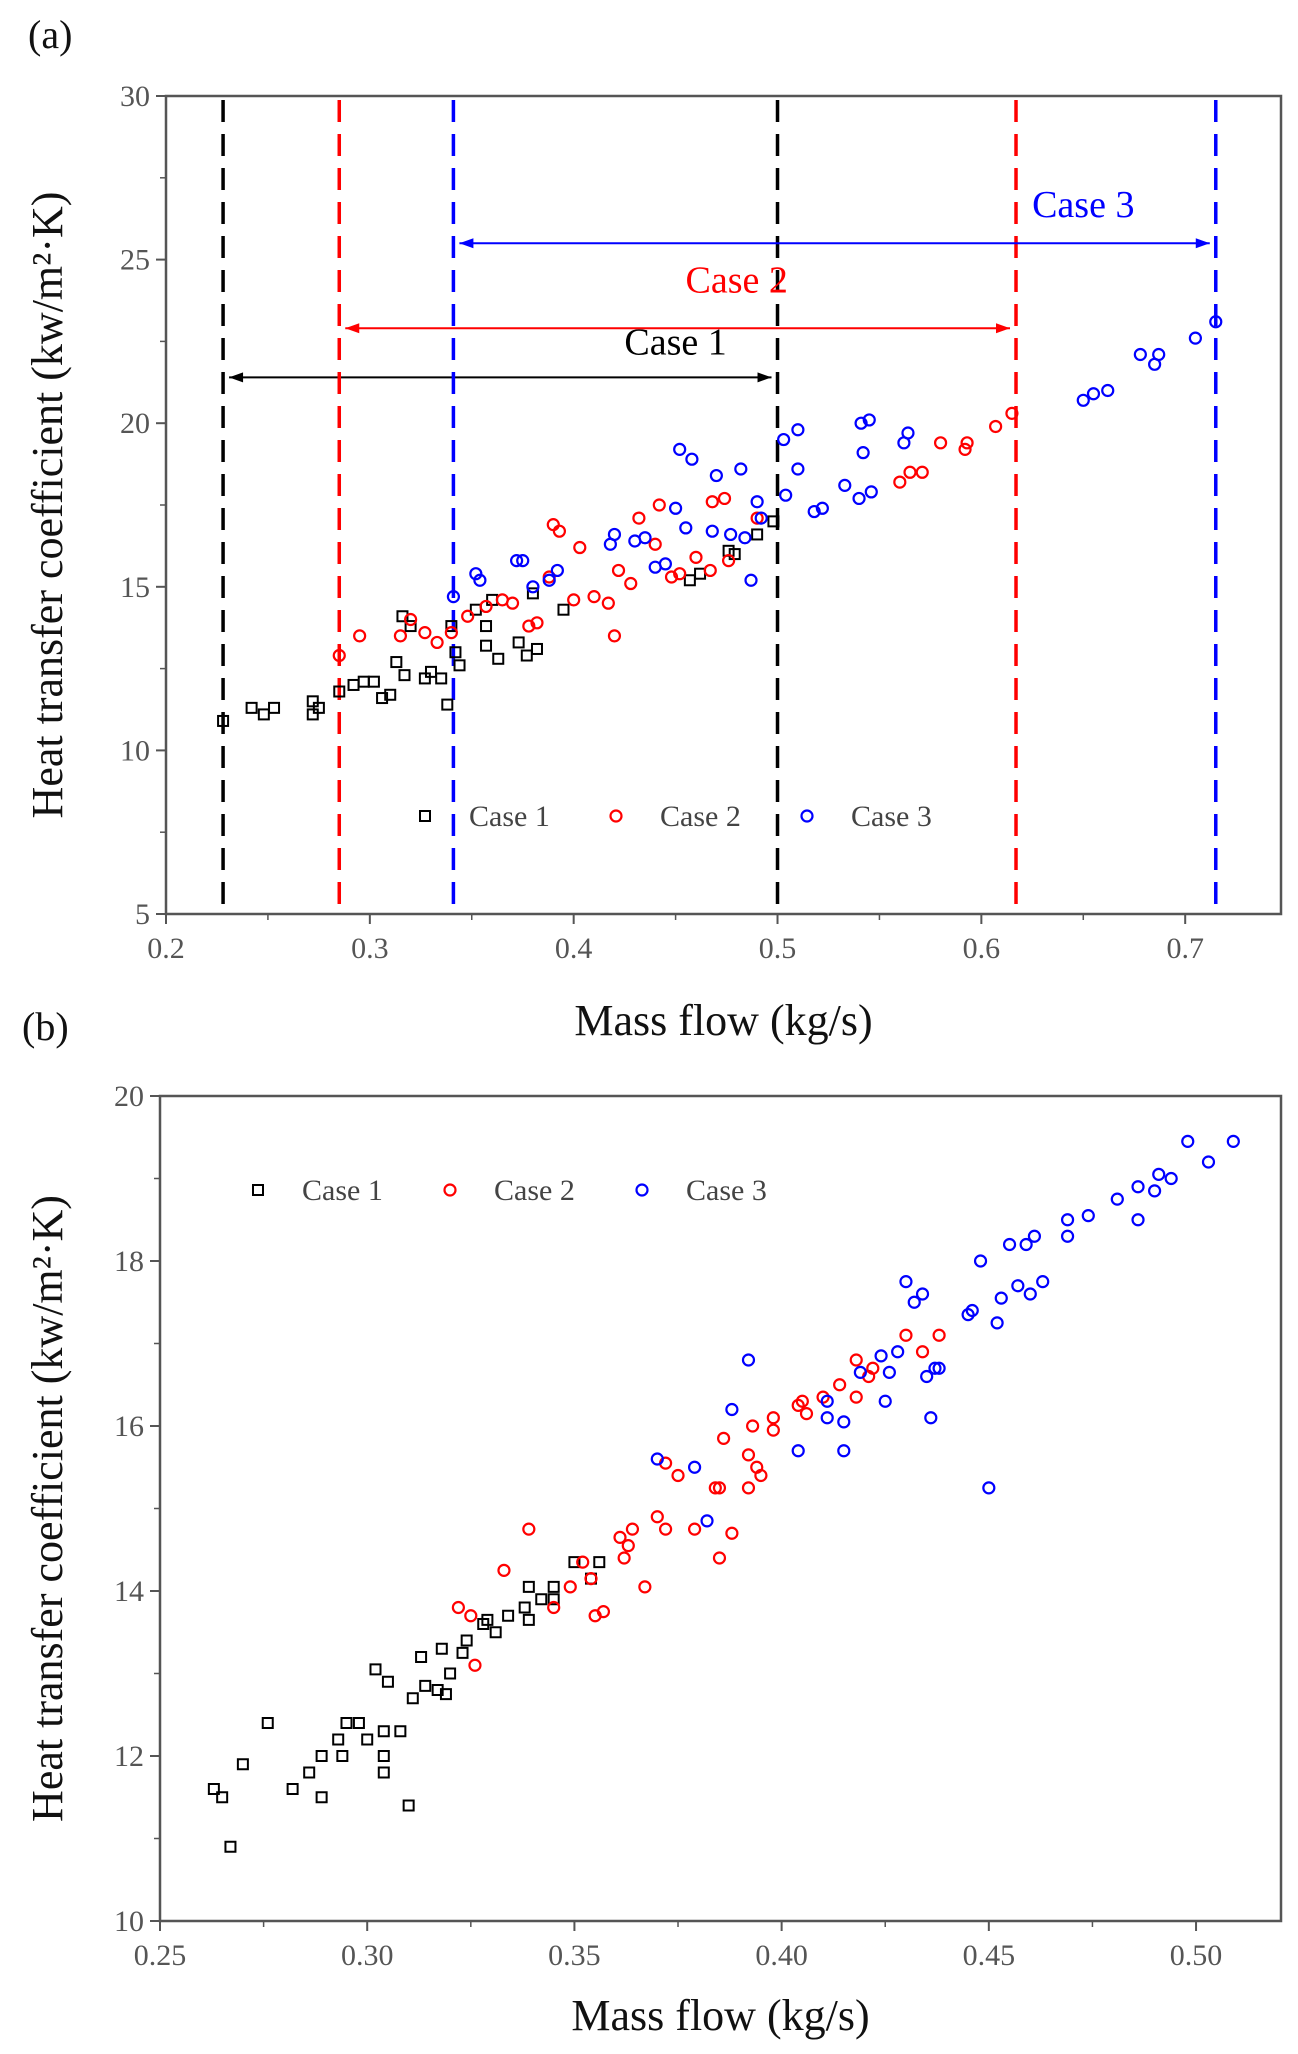 This screenshot has height=2054, width=1298. What do you see at coordinates (160, 1955) in the screenshot?
I see `x-tick-label: 0.25` at bounding box center [160, 1955].